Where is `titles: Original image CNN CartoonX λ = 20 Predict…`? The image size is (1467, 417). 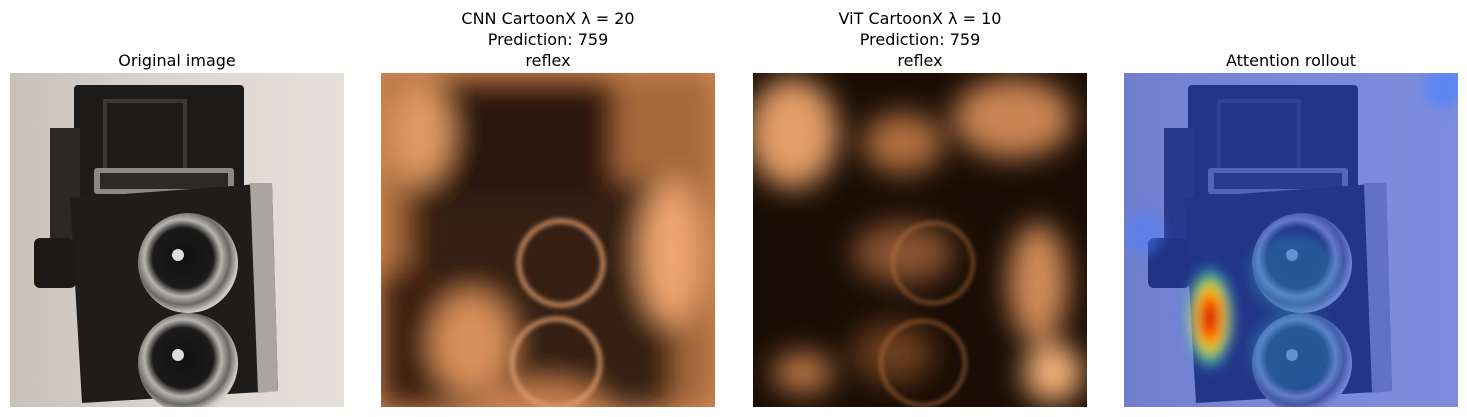
titles: Original image CNN CartoonX λ = 20 Predict… is located at coordinates (737, 39).